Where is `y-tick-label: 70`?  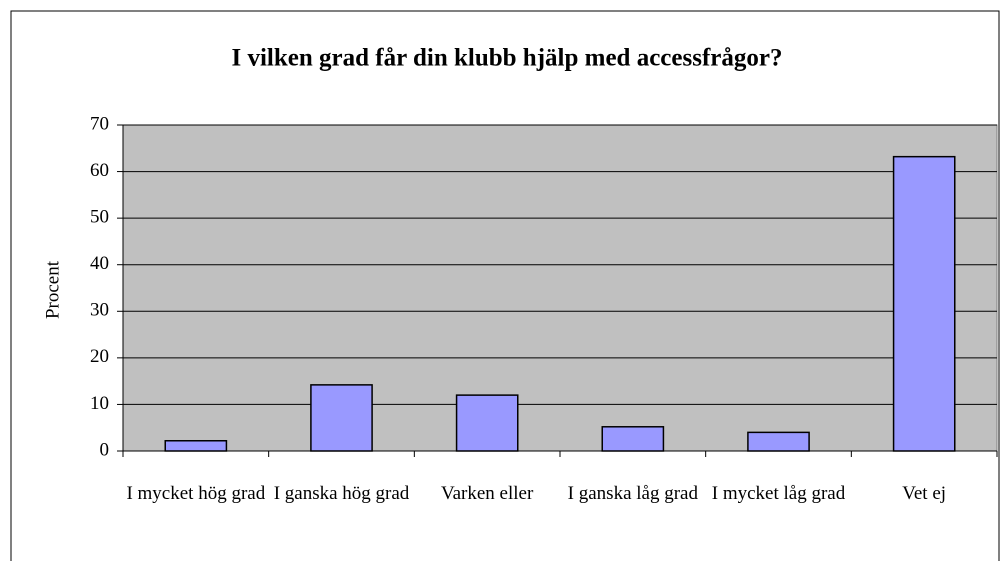
y-tick-label: 70 is located at coordinates (99, 123).